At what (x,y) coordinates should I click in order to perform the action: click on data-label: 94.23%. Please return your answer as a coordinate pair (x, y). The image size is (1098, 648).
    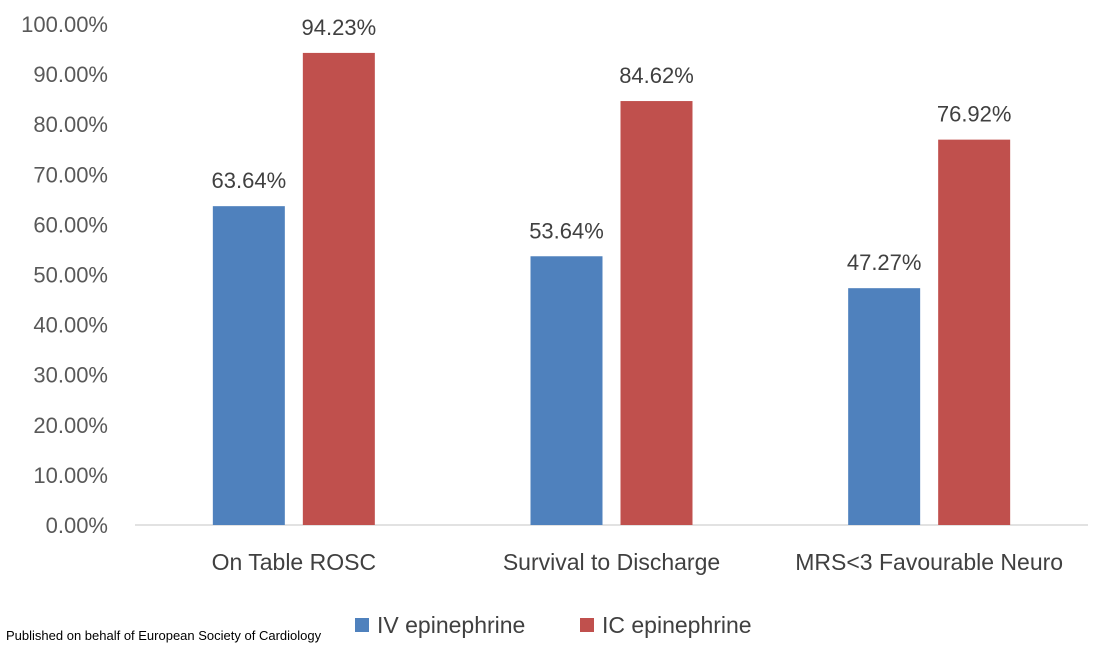
    Looking at the image, I should click on (339, 27).